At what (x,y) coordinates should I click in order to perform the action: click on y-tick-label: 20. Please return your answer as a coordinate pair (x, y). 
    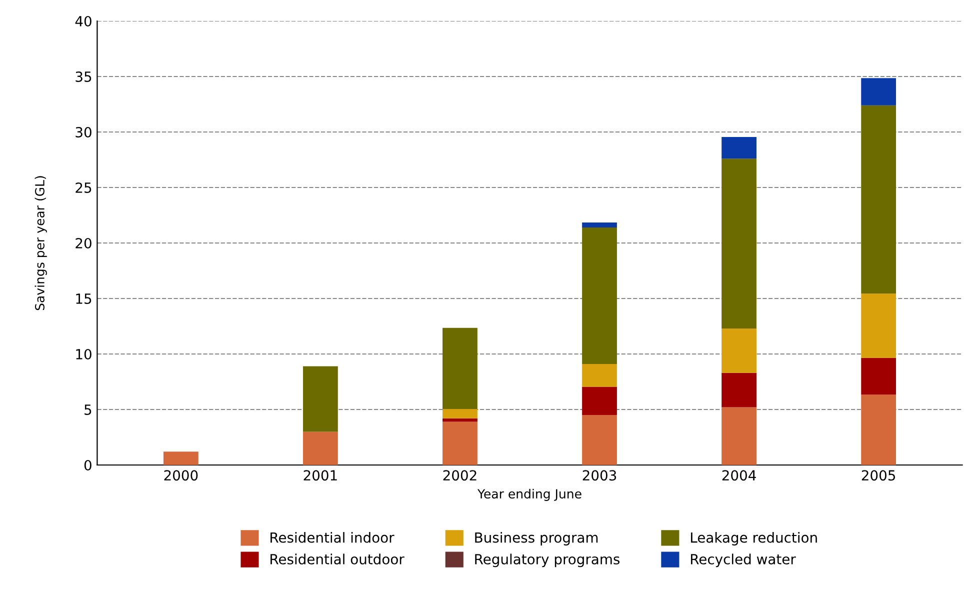
    Looking at the image, I should click on (84, 243).